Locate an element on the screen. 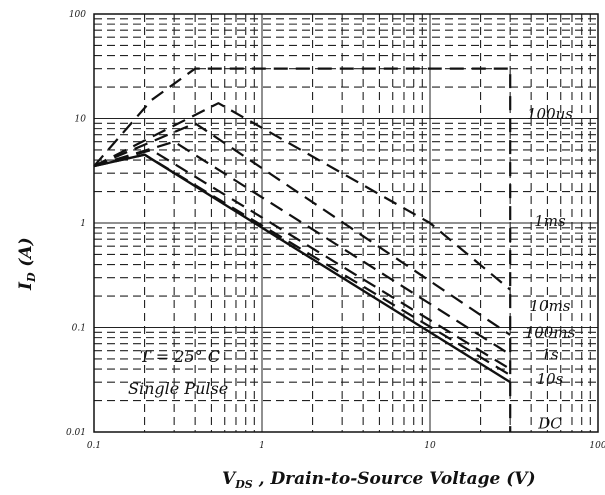  y-tick-label: 1 is located at coordinates (83, 224).